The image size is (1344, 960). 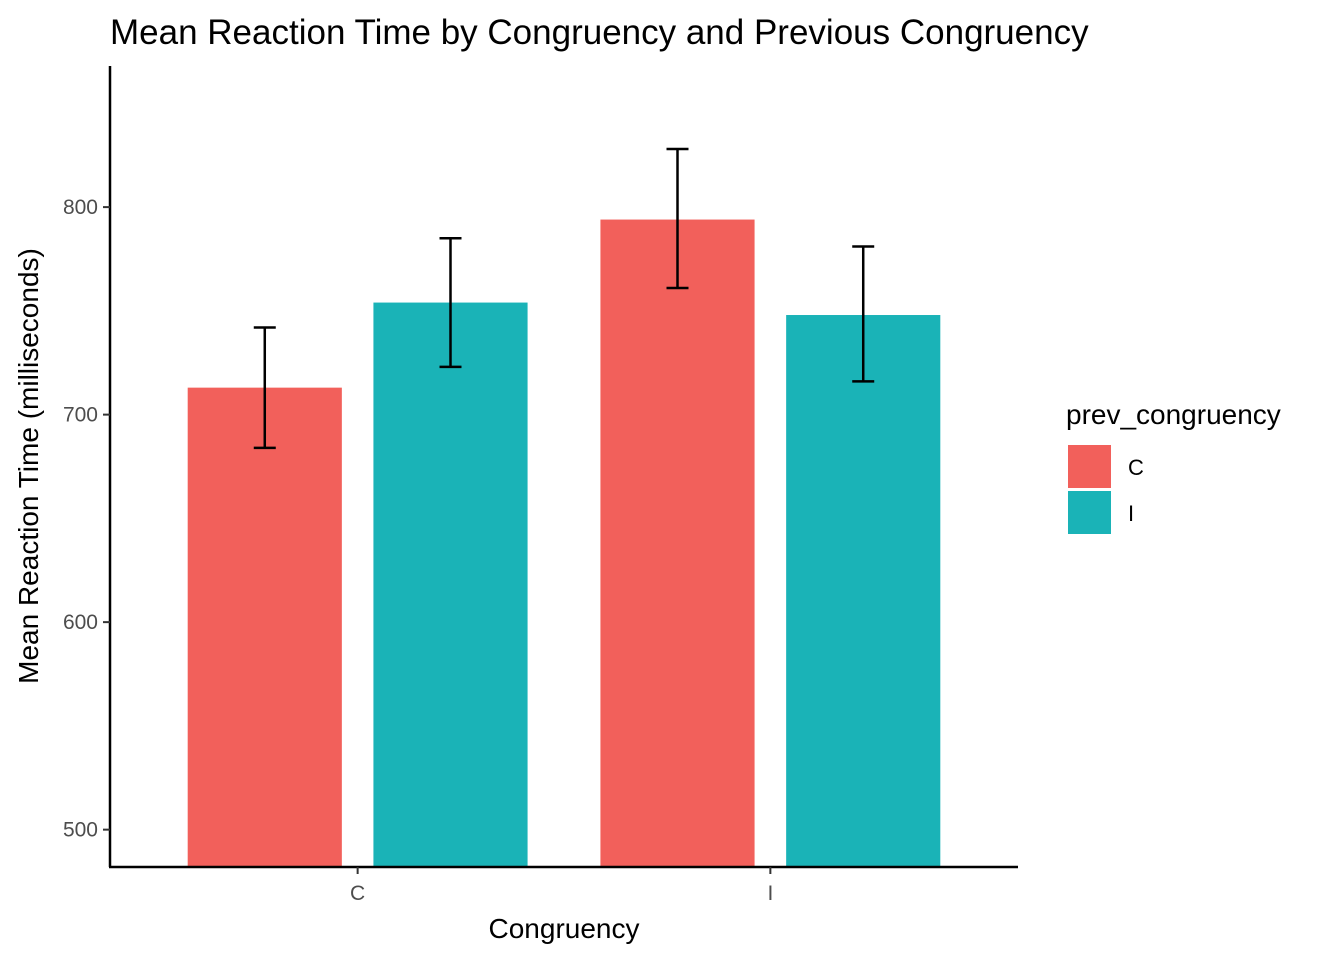 What do you see at coordinates (357, 893) in the screenshot?
I see `x-tick-label: C` at bounding box center [357, 893].